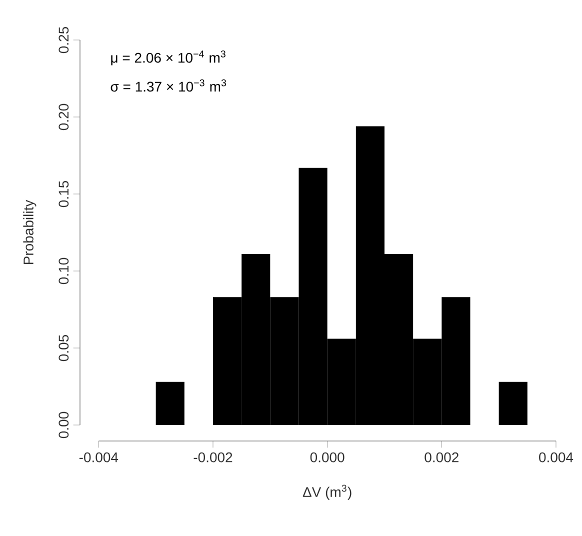 The width and height of the screenshot is (582, 536). What do you see at coordinates (327, 492) in the screenshot?
I see `x-axis-title: ΔV (m$^{3}$)` at bounding box center [327, 492].